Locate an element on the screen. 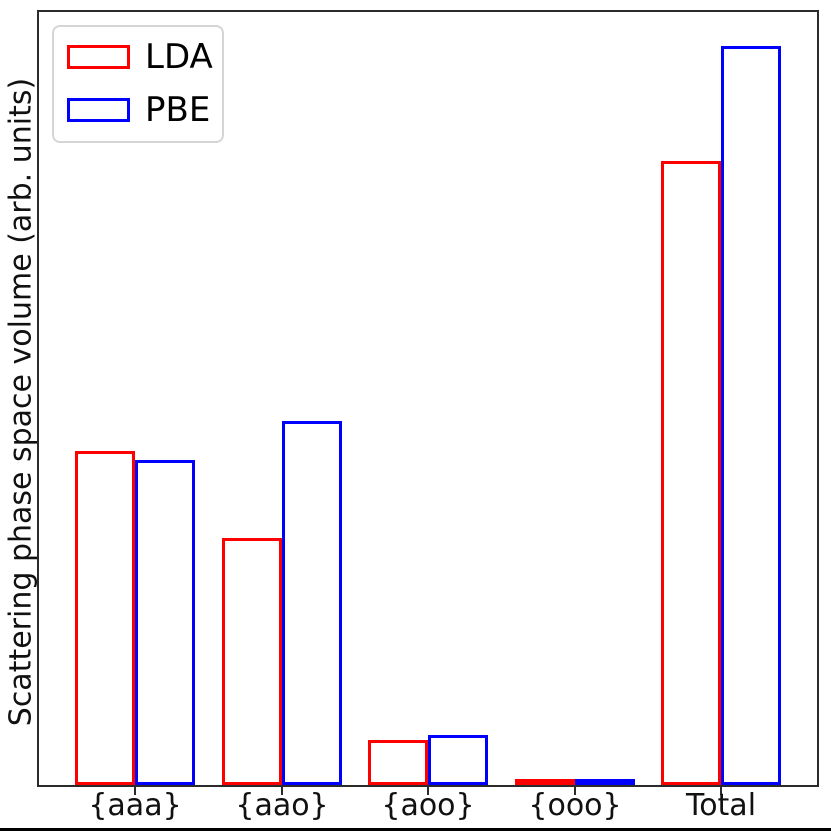  bar-lda-aao is located at coordinates (252, 661).